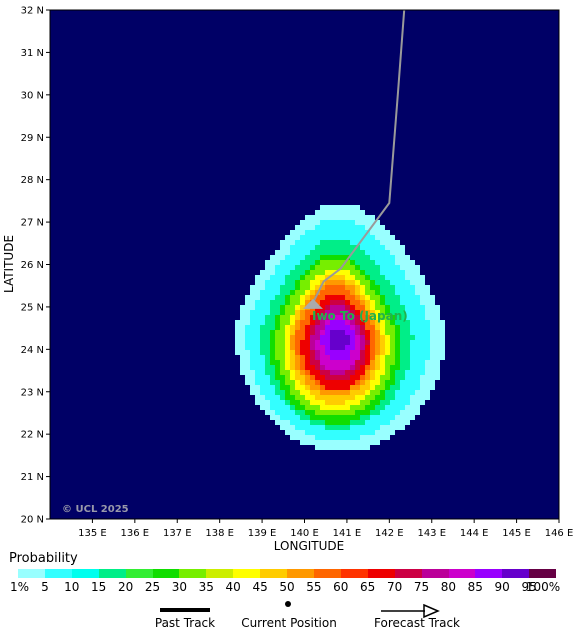  Describe the element at coordinates (394, 587) in the screenshot. I see `legend-label: 70` at that location.